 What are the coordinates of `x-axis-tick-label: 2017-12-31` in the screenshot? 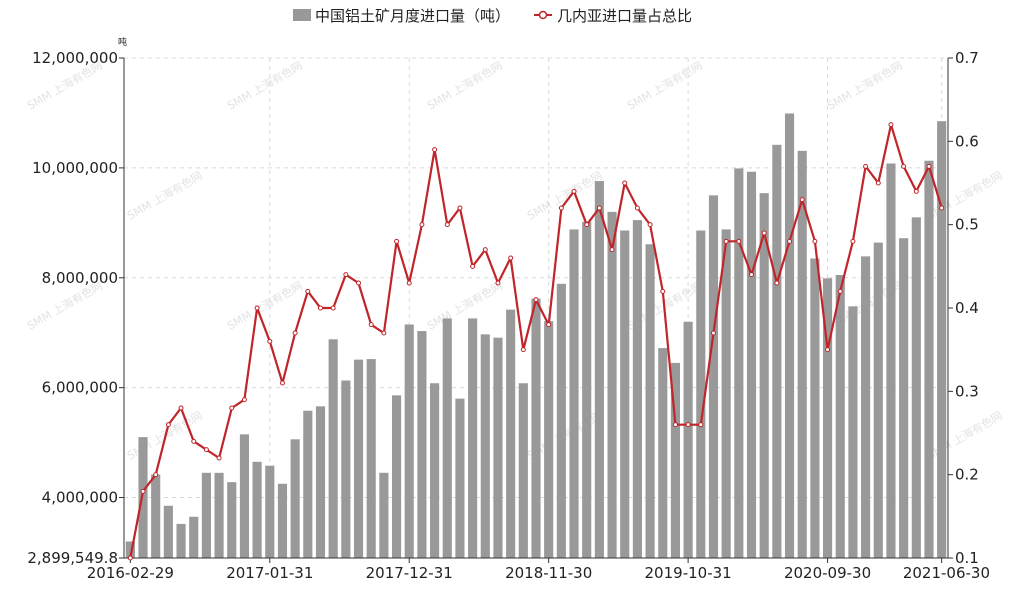 It's located at (409, 573).